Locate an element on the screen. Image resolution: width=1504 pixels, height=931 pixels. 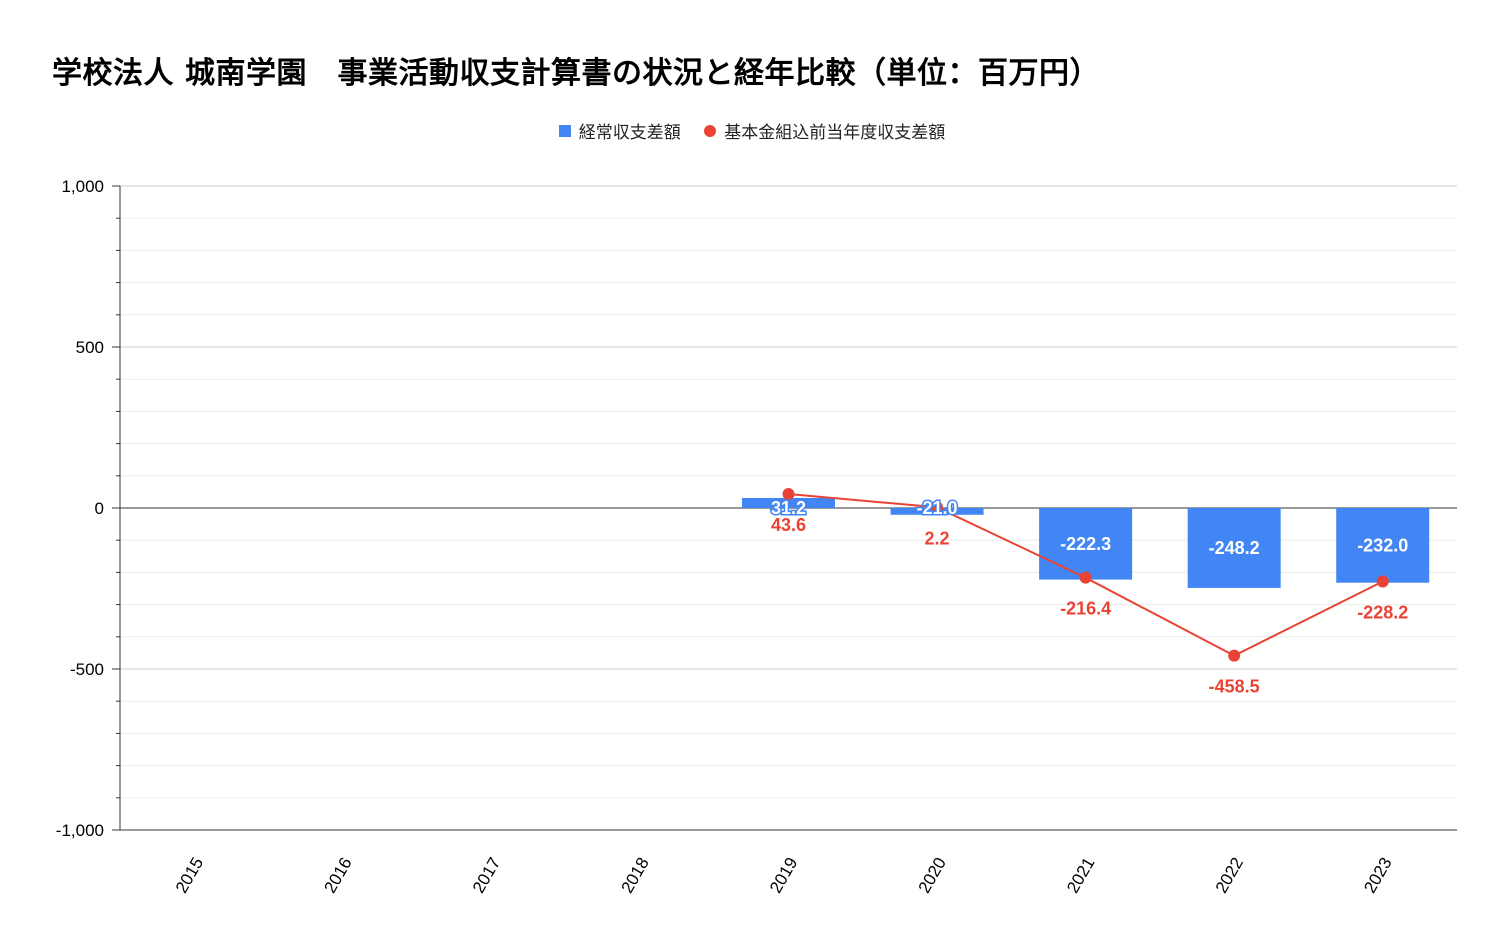
y-tick-label: 500 is located at coordinates (90, 347).